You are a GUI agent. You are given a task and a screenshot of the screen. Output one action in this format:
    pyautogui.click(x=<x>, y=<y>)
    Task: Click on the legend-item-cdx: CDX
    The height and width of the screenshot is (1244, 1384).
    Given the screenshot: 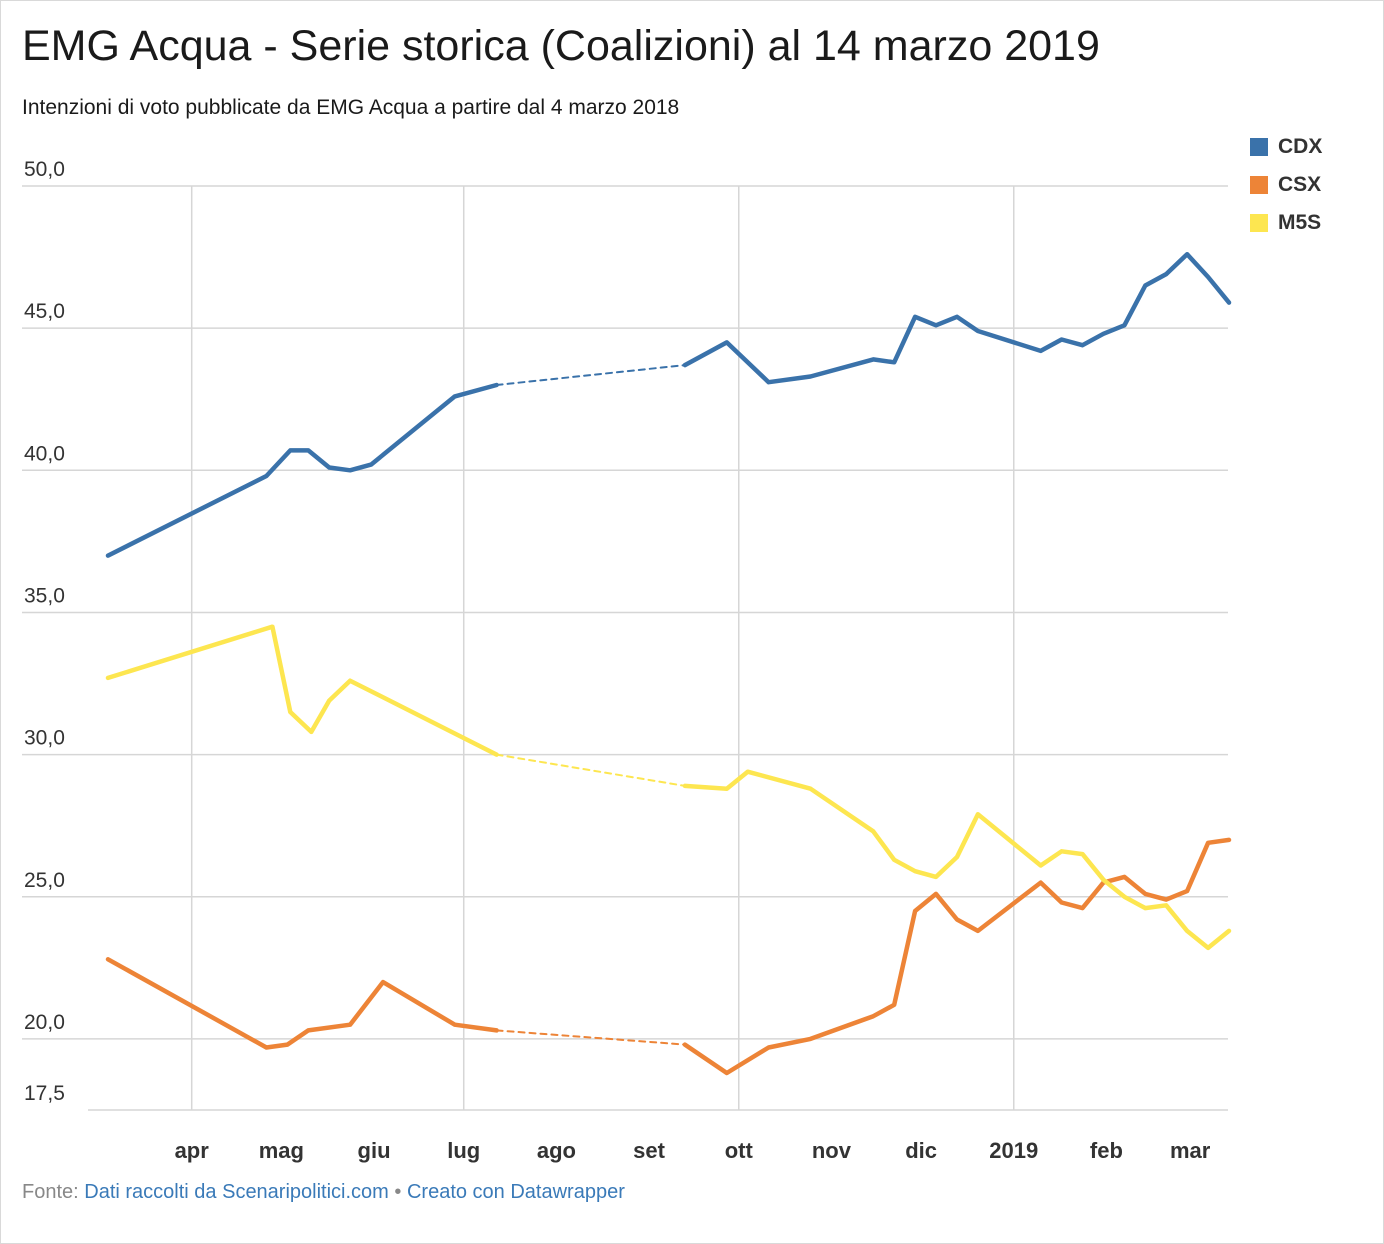 What is the action you would take?
    pyautogui.click(x=1286, y=147)
    